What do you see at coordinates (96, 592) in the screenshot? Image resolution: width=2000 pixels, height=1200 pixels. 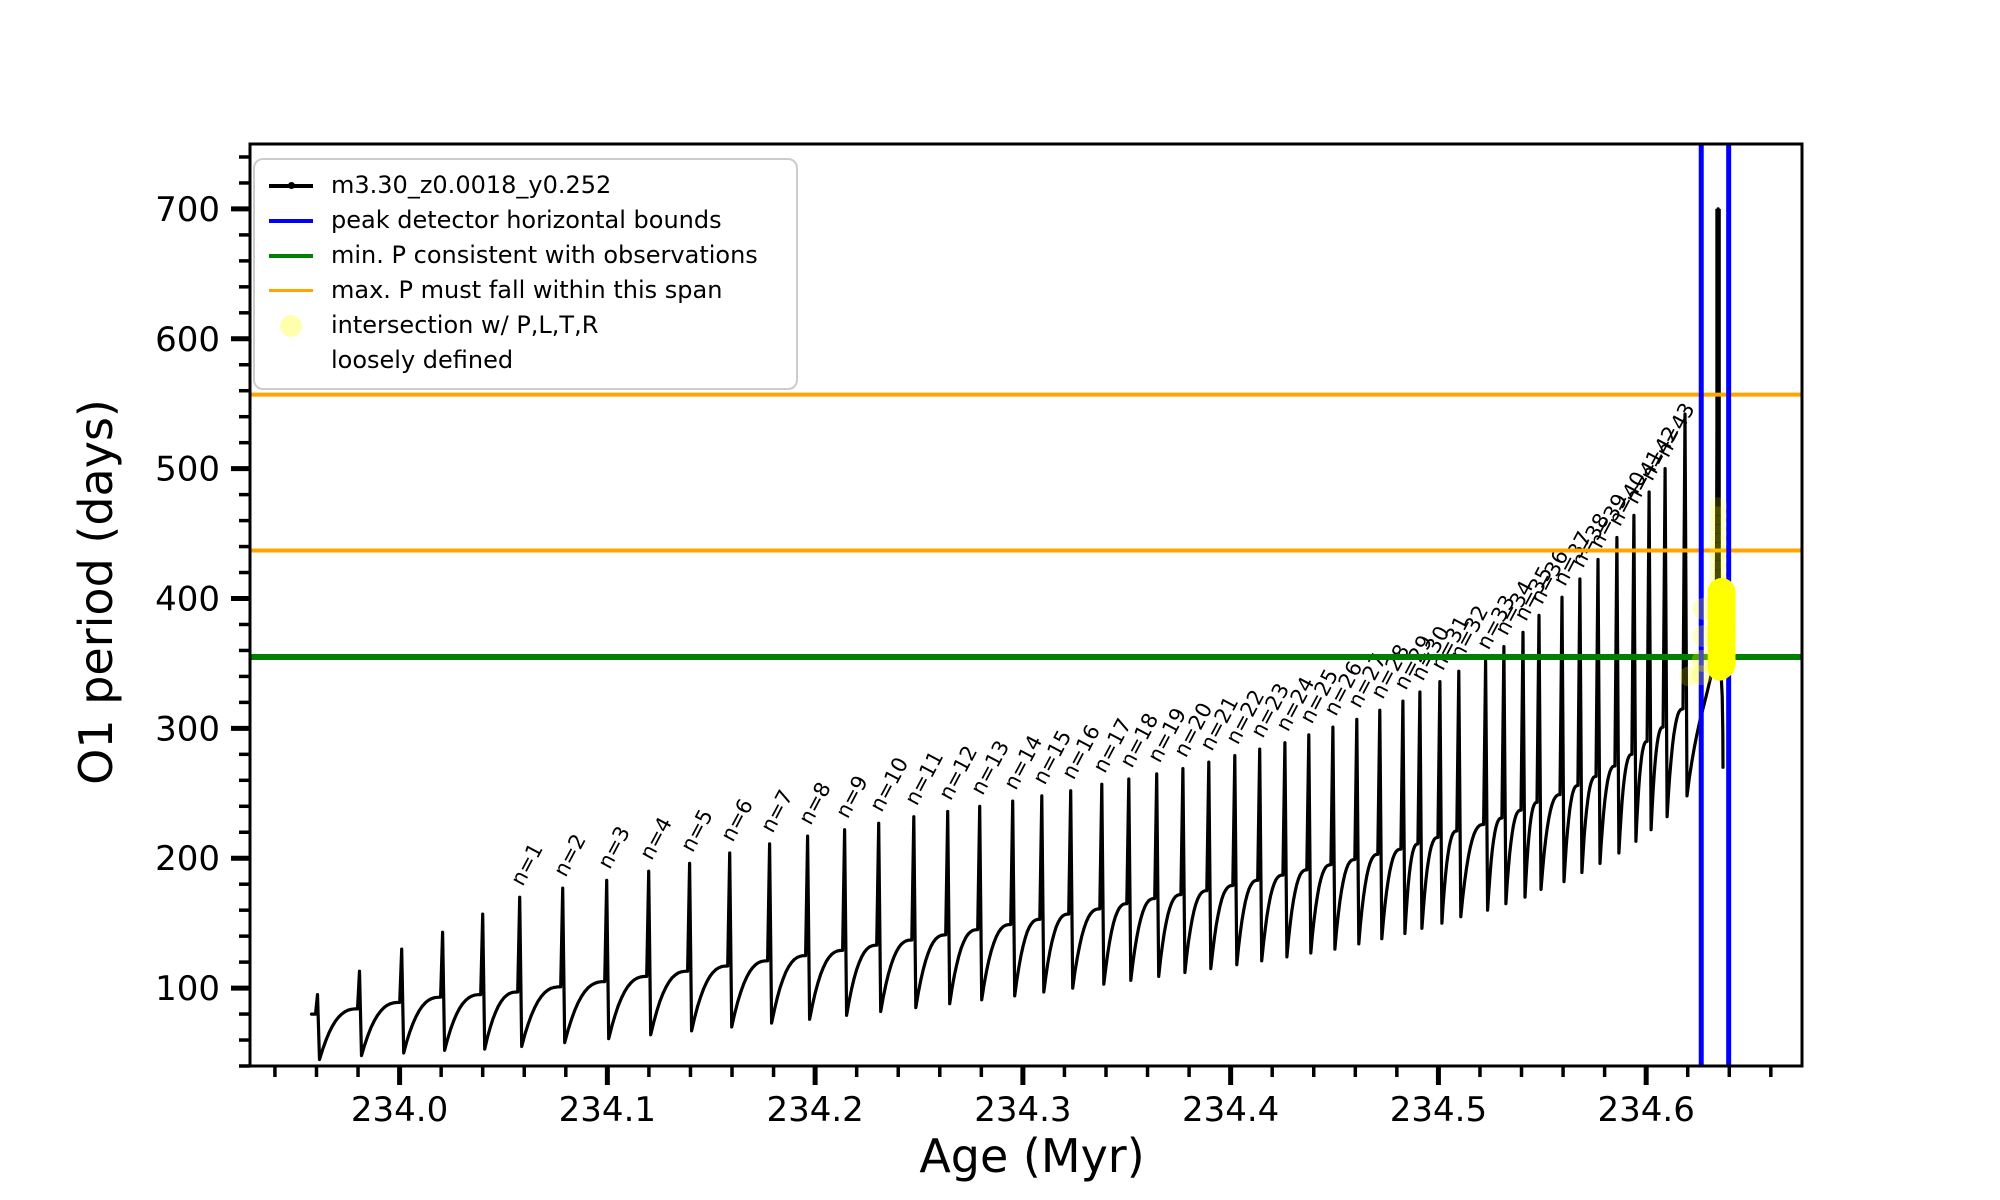 I see `y-axis-title: O1 period (days)` at bounding box center [96, 592].